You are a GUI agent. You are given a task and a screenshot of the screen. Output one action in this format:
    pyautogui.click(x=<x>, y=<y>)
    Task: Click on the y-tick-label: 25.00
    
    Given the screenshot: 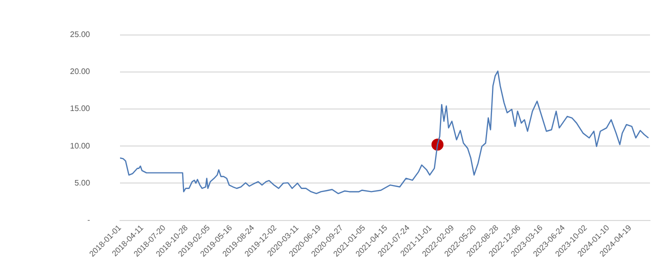 What is the action you would take?
    pyautogui.click(x=80, y=35)
    